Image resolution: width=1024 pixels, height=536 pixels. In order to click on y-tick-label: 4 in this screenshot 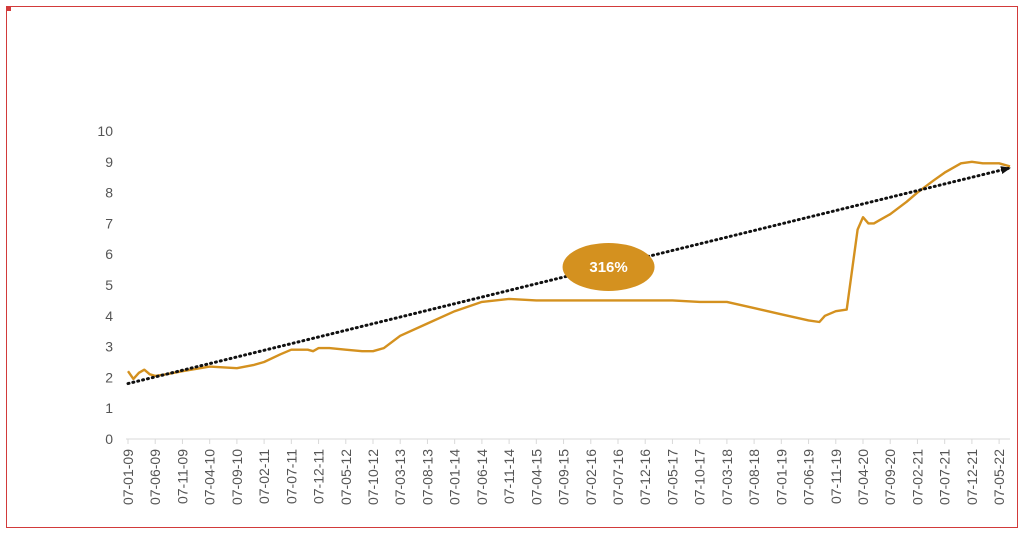, I will do `click(109, 316)`.